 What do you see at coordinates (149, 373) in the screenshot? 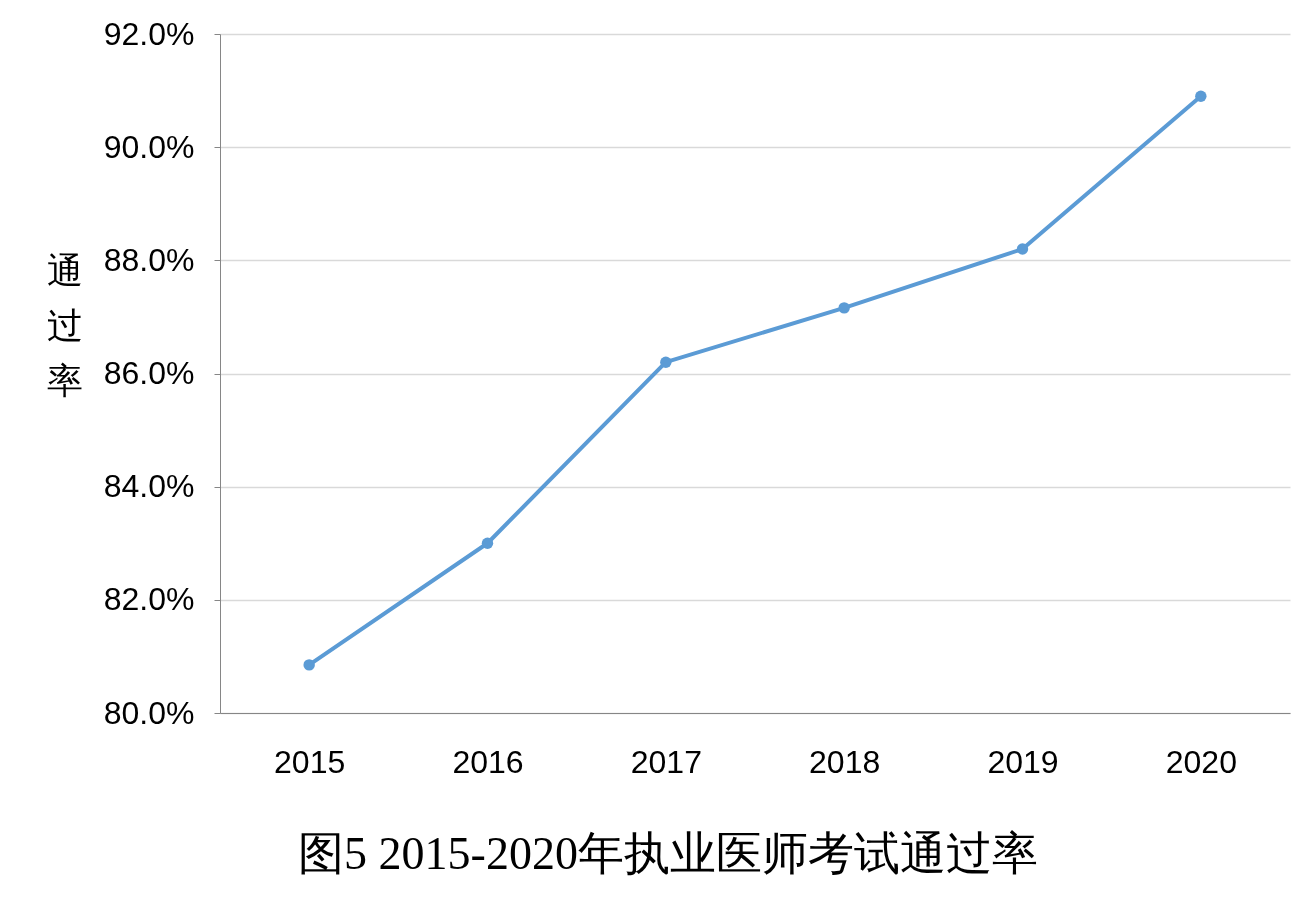
I see `y-tick-label: 86.0%` at bounding box center [149, 373].